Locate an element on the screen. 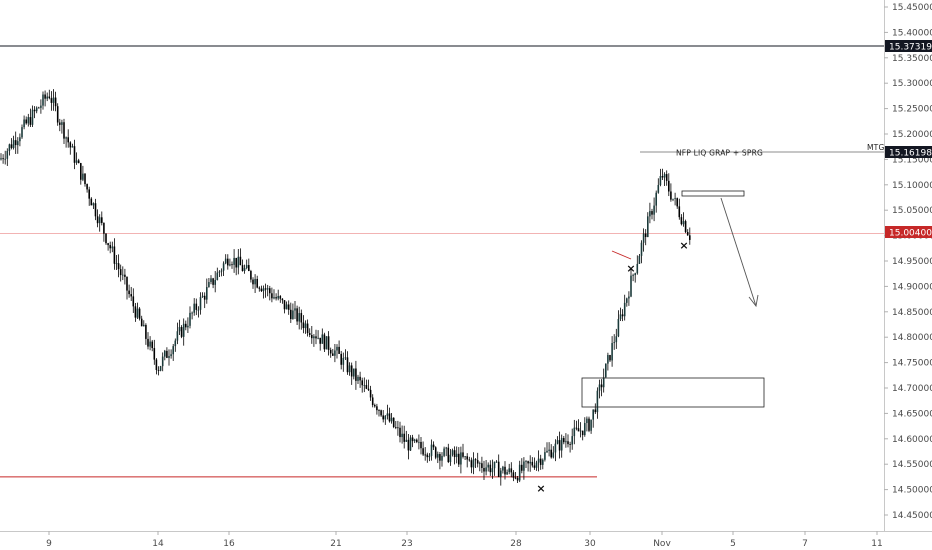  upper-supply-zone is located at coordinates (713, 193).